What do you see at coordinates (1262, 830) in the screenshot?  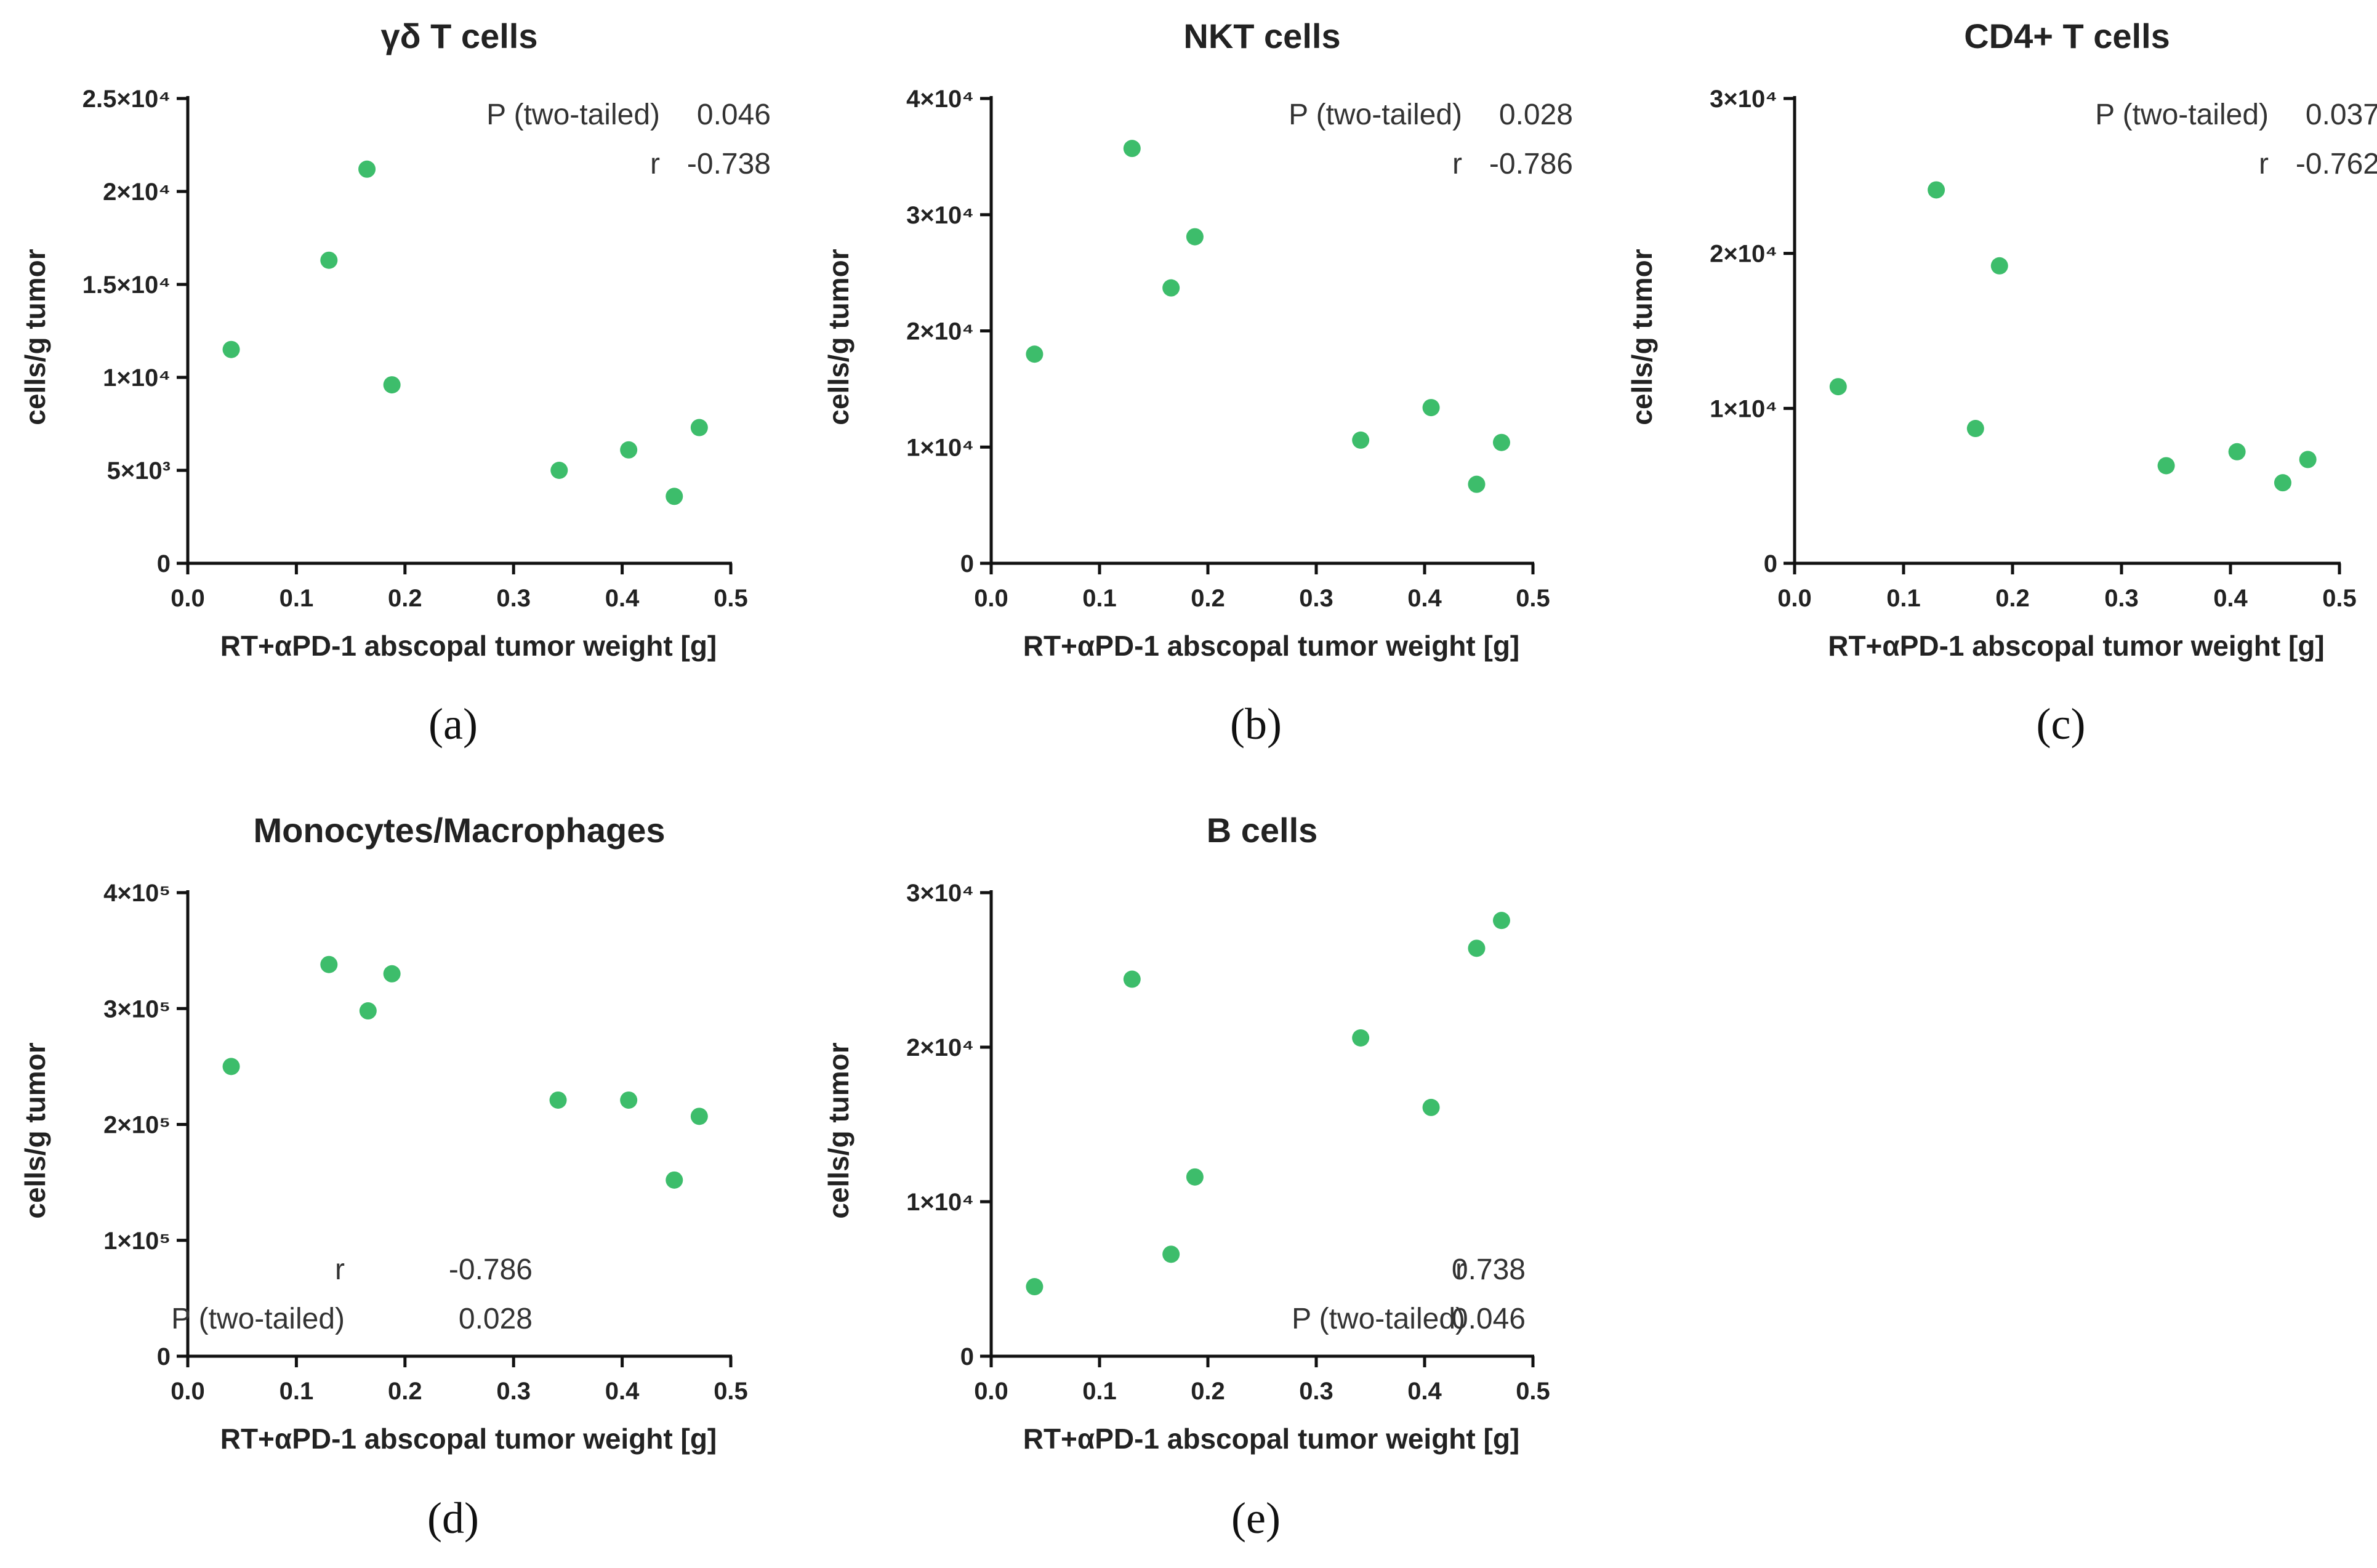 I see `chart-title: B cells` at bounding box center [1262, 830].